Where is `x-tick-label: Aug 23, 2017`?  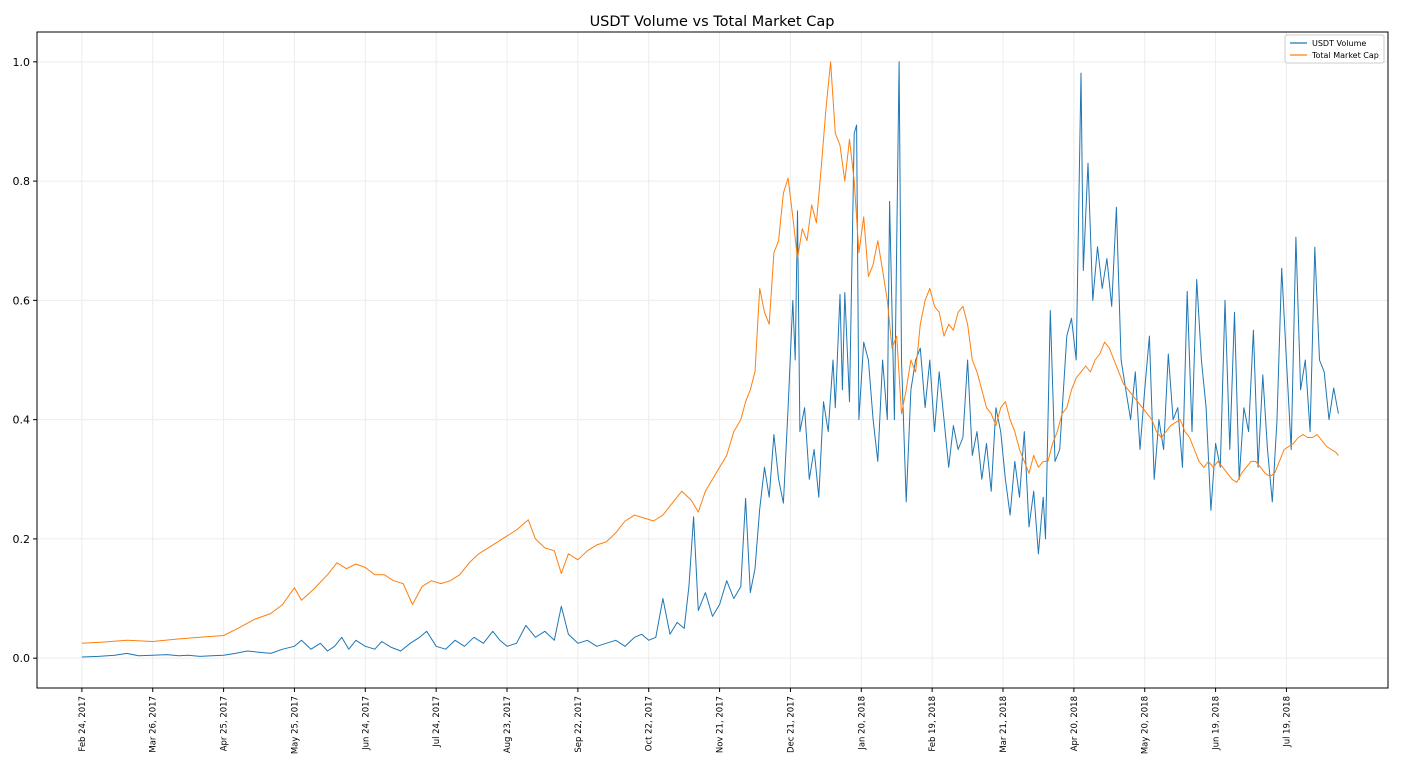
x-tick-label: Aug 23, 2017 is located at coordinates (508, 724).